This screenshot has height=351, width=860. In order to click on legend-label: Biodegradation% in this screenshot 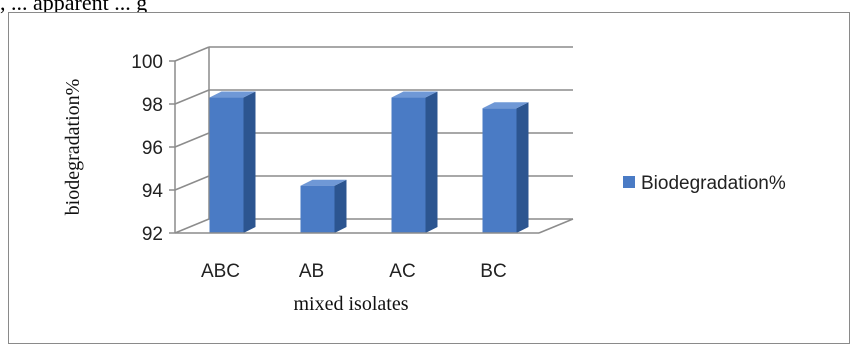, I will do `click(713, 183)`.